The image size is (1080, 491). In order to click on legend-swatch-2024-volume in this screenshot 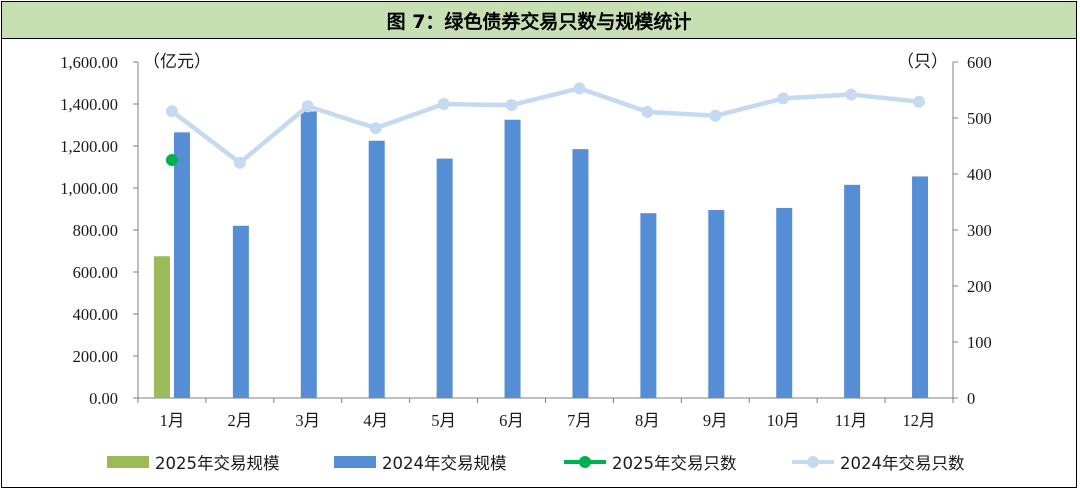, I will do `click(355, 462)`.